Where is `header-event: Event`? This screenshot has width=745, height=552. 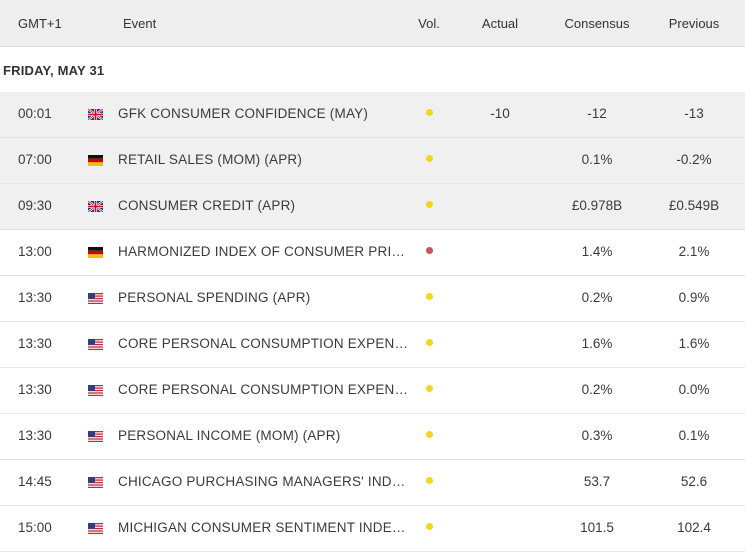 header-event: Event is located at coordinates (140, 23).